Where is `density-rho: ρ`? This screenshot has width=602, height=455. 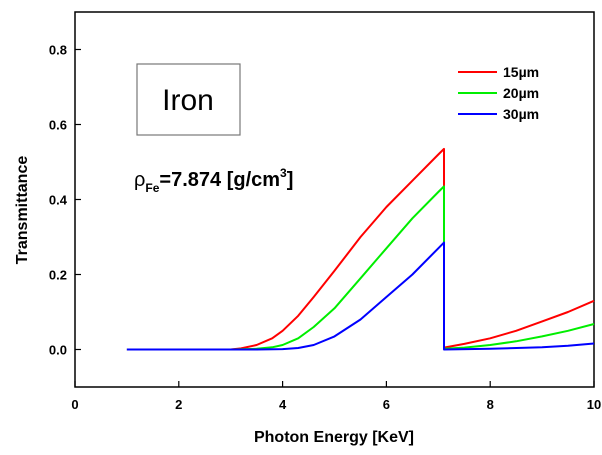 density-rho: ρ is located at coordinates (139, 180).